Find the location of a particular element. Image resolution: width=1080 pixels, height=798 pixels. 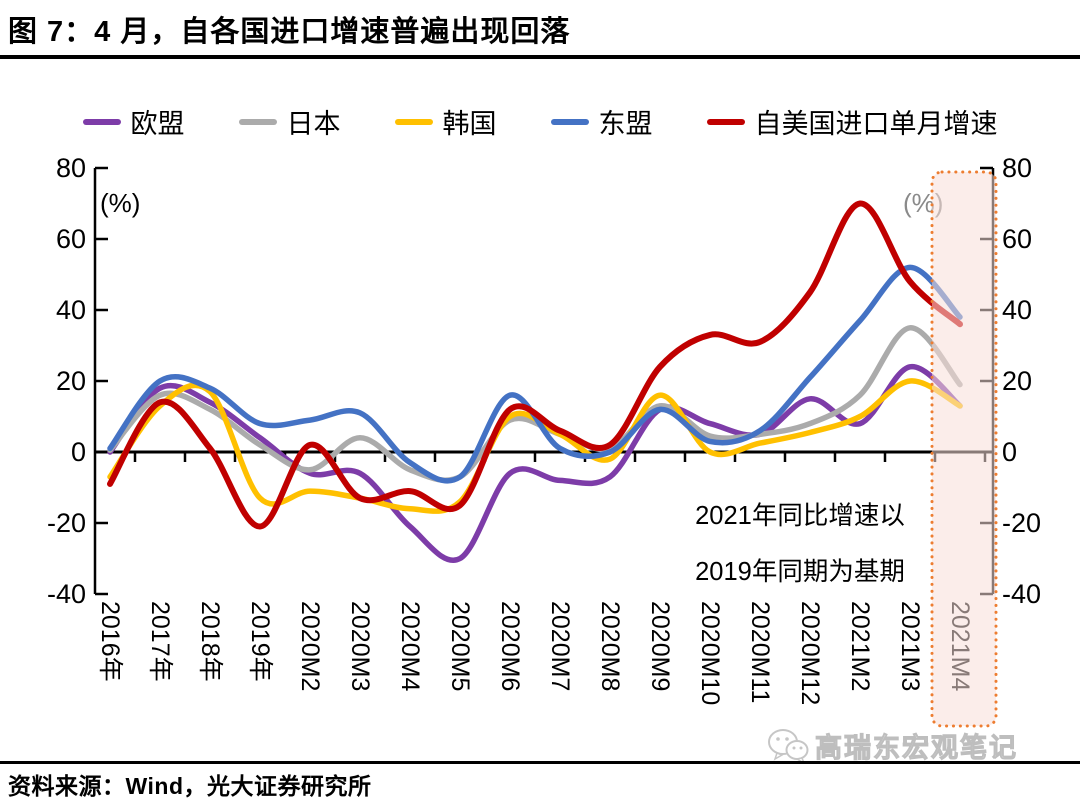

y-tick-label-right: 40 is located at coordinates (1017, 310).